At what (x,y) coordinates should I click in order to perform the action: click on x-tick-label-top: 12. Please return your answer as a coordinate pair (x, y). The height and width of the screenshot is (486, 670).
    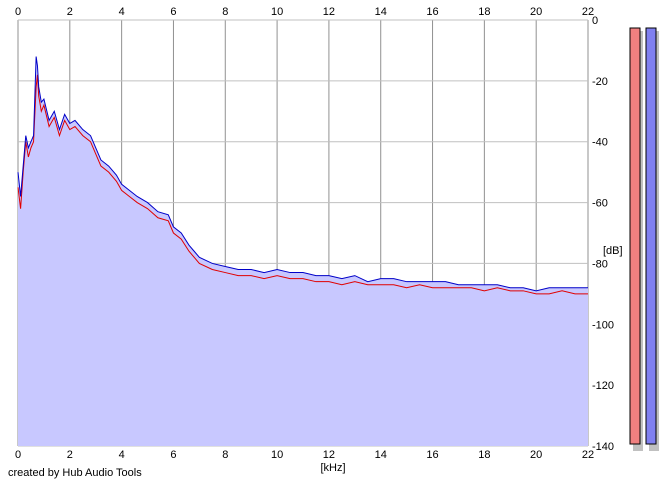
    Looking at the image, I should click on (329, 12).